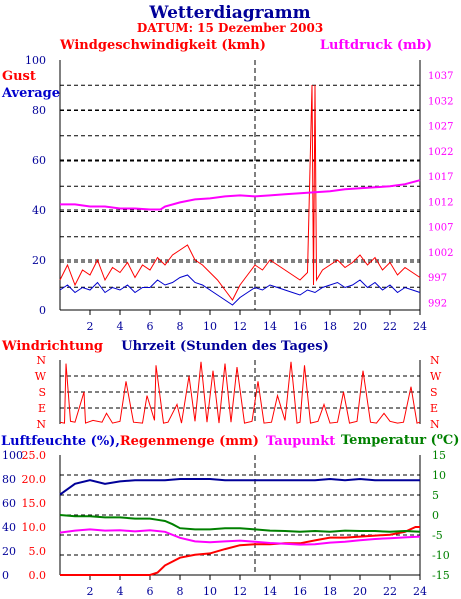  What do you see at coordinates (434, 408) in the screenshot?
I see `direction-tick-right: E` at bounding box center [434, 408].